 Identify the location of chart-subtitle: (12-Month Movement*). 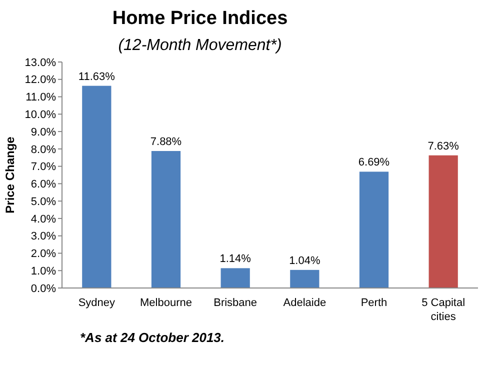
(200, 45).